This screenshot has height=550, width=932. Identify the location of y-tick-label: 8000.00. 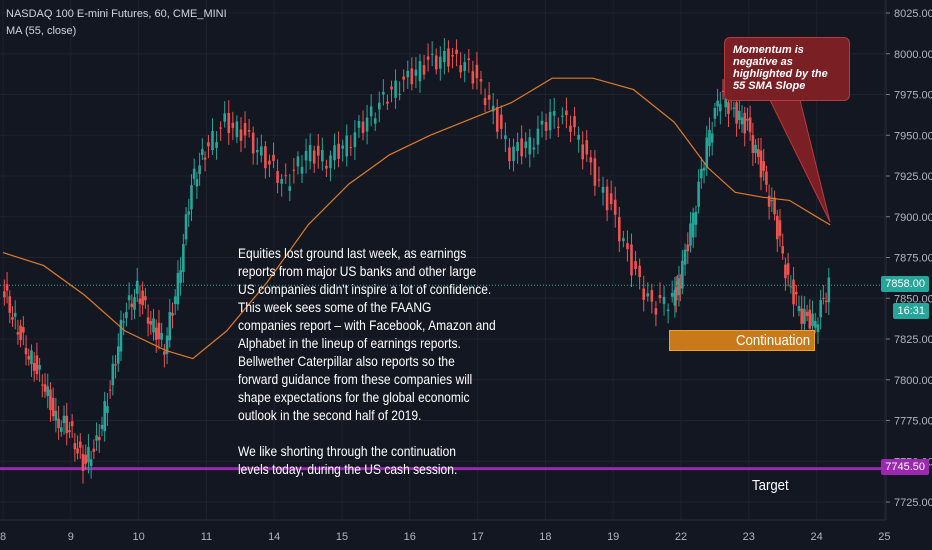
(913, 55).